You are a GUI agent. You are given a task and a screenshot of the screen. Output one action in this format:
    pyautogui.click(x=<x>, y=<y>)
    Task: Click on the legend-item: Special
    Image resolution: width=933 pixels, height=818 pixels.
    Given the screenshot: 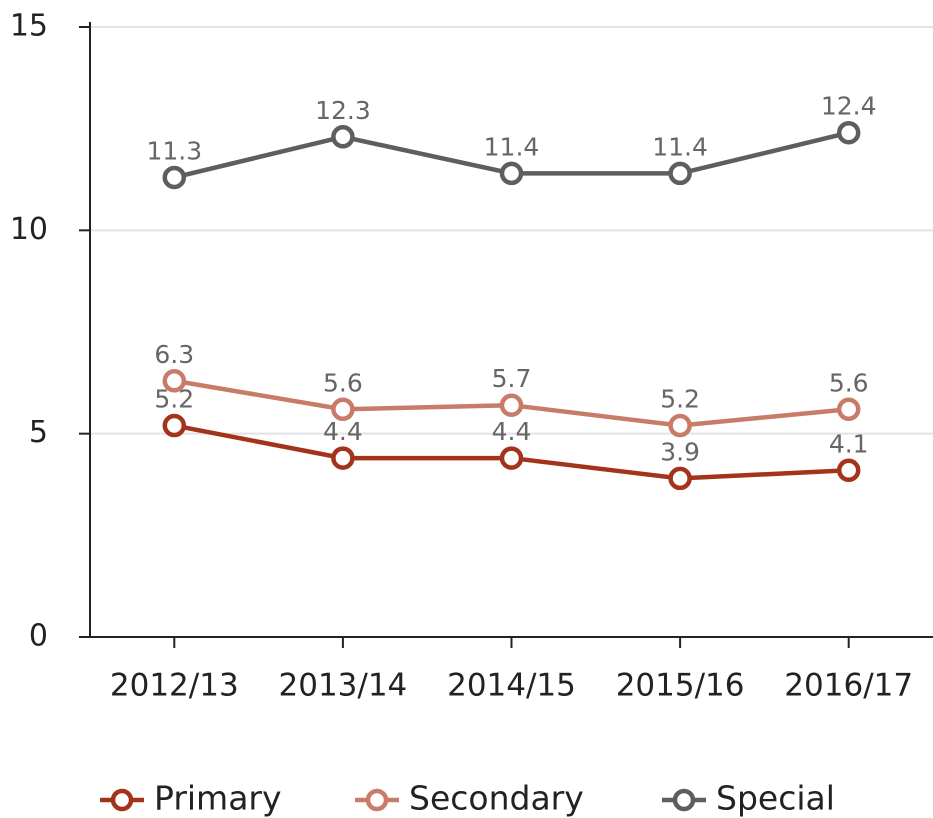 What is the action you would take?
    pyautogui.click(x=748, y=798)
    